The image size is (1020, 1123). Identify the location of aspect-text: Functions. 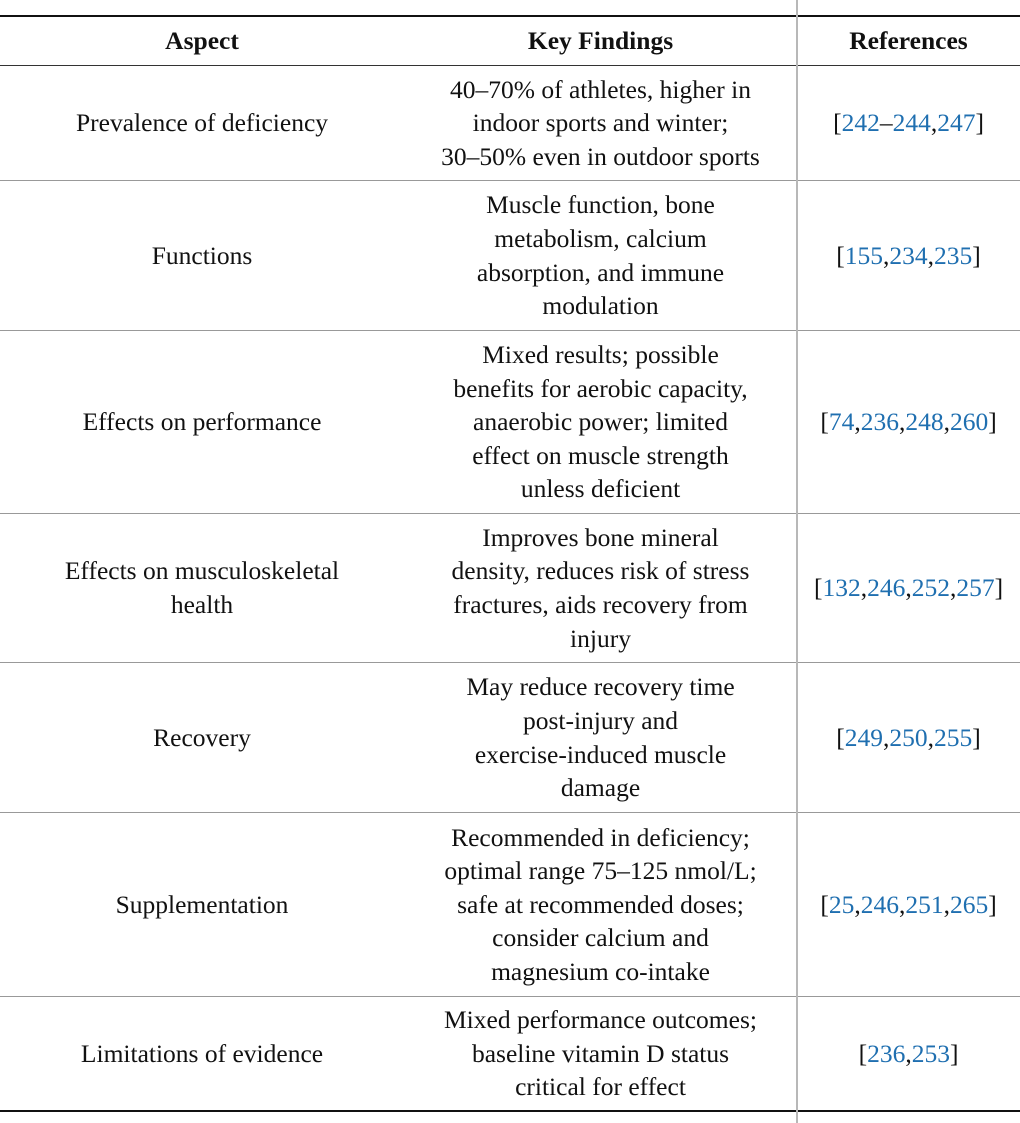
(202, 255).